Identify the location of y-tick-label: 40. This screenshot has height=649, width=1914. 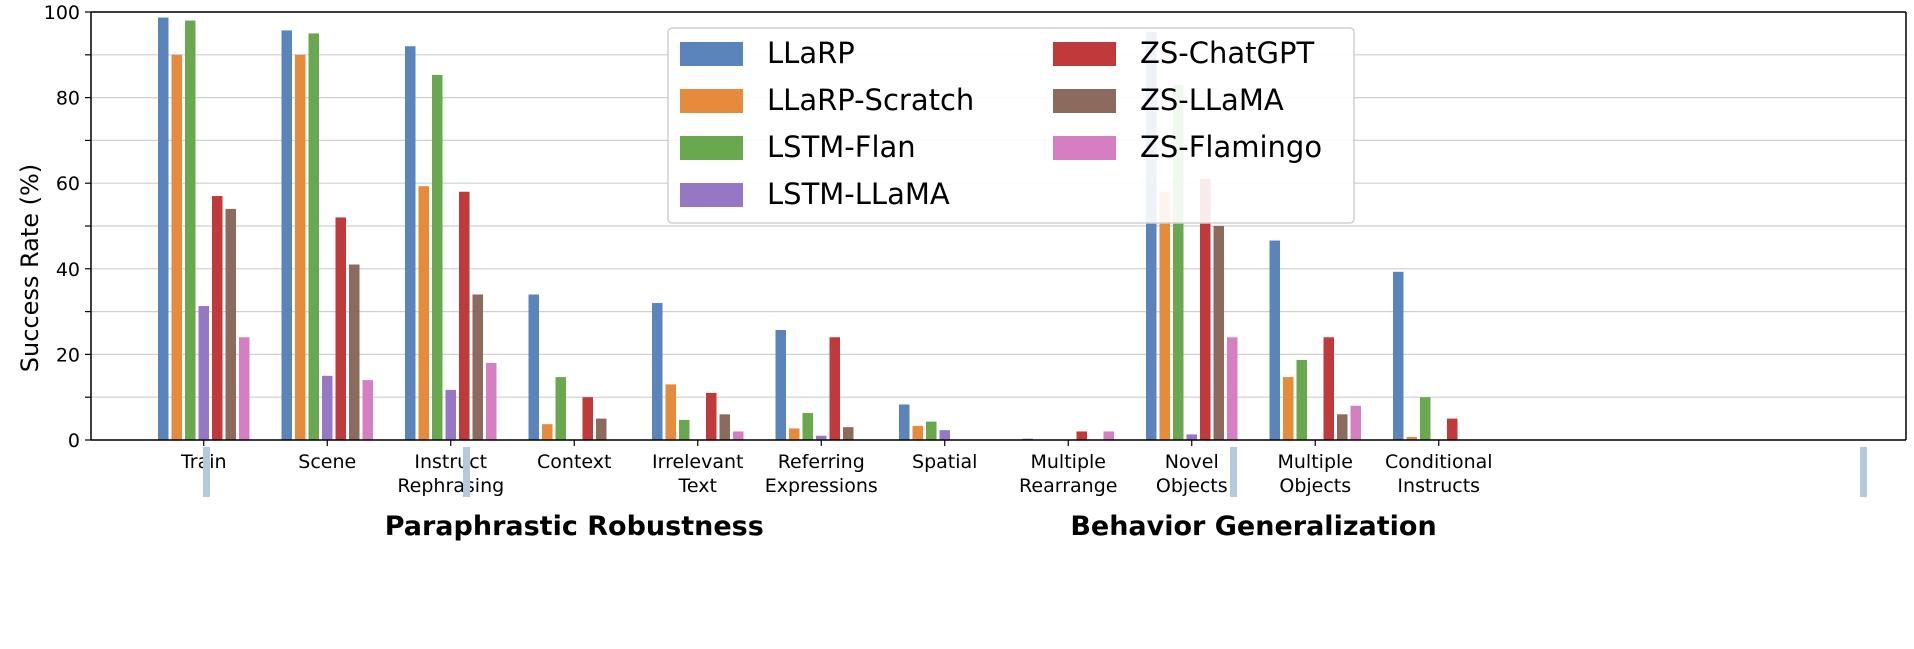
(68, 270).